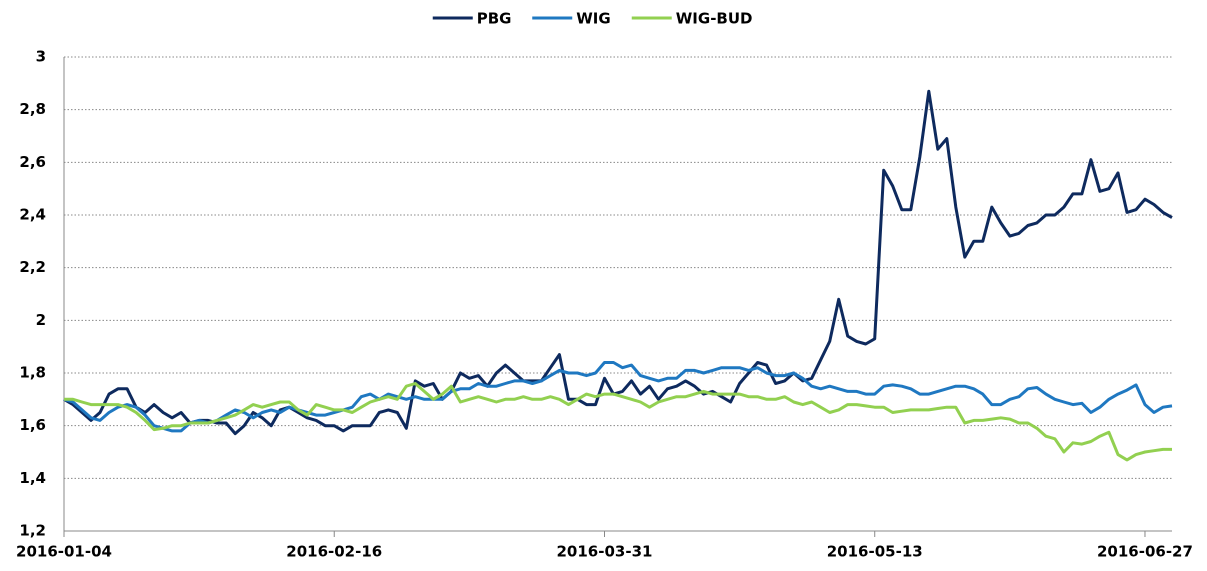 The image size is (1207, 571). I want to click on x-tick-label: 2016-03-31, so click(605, 552).